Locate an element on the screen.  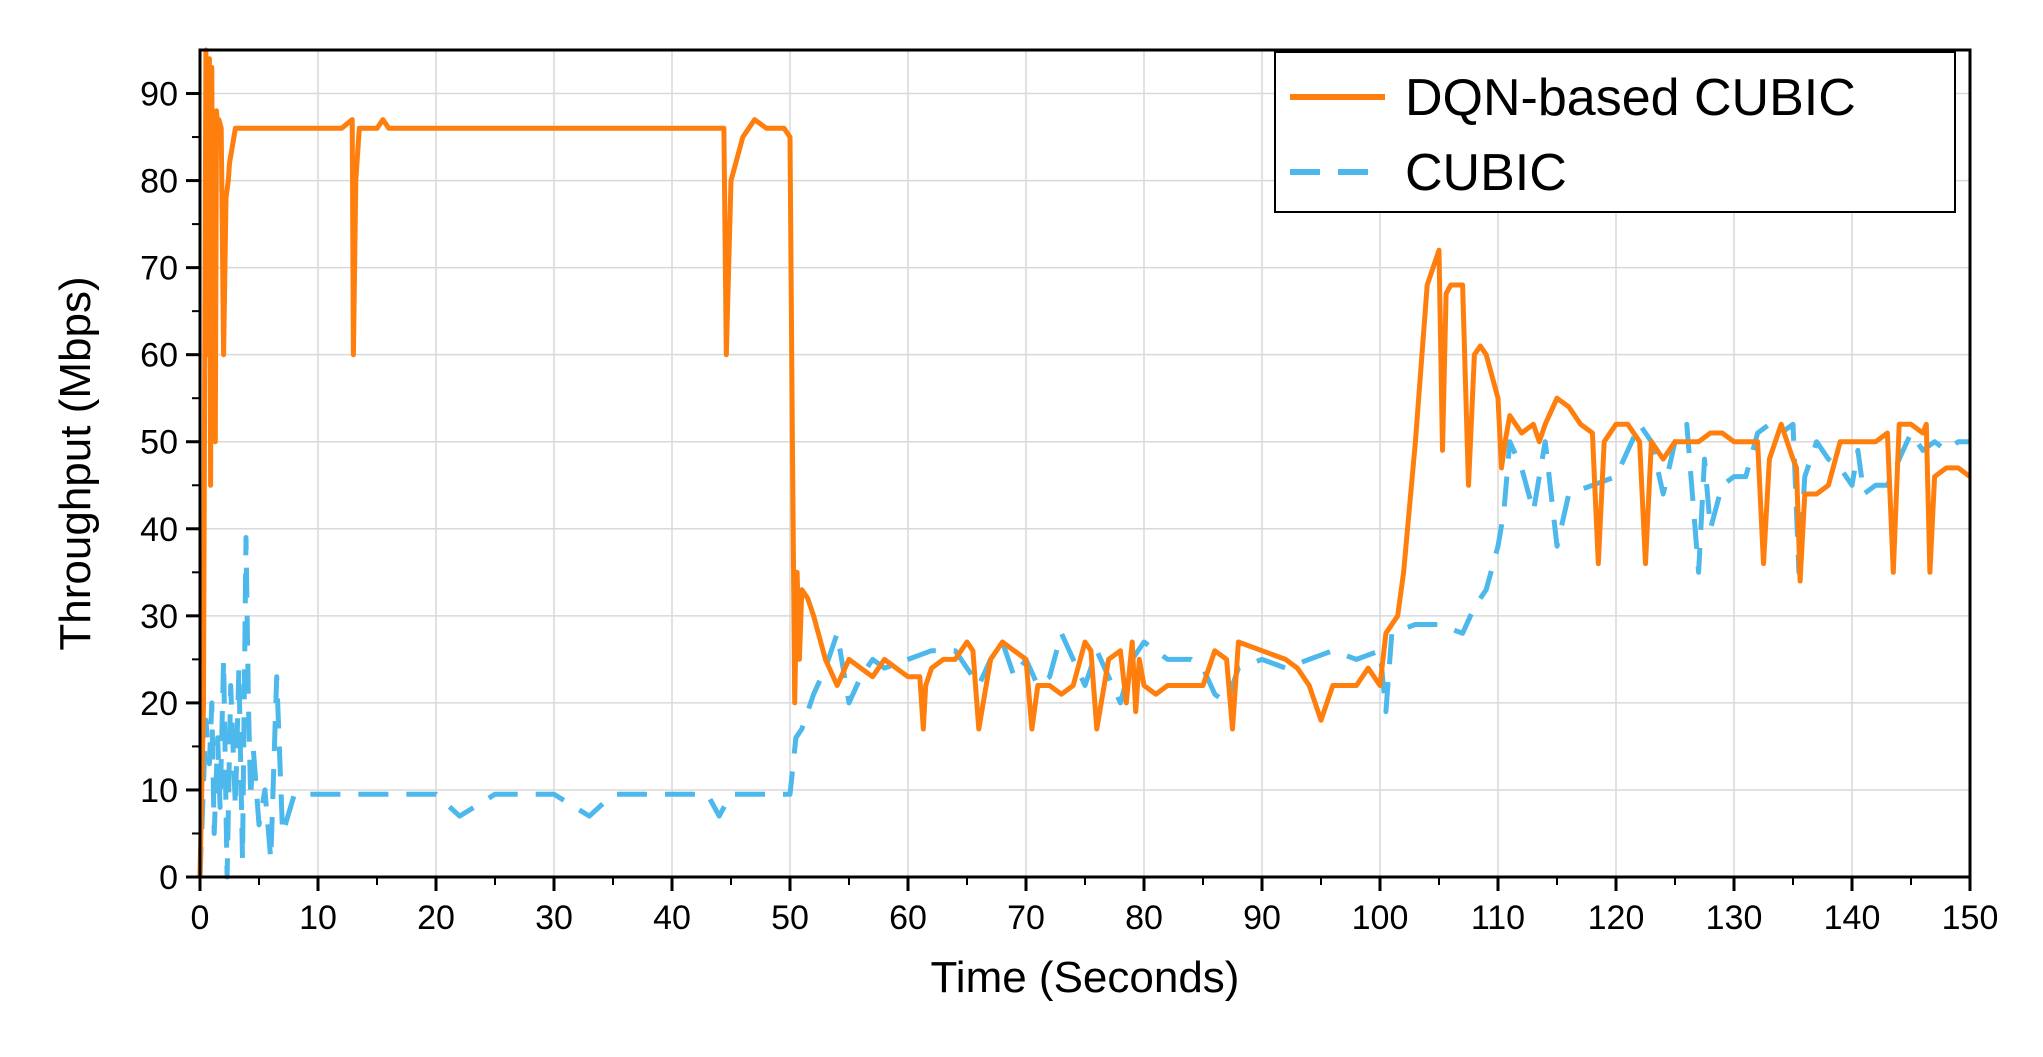
y-axis-tick-labels: 0 10 20 30 40 50 60 70 80 90 is located at coordinates (159, 486).